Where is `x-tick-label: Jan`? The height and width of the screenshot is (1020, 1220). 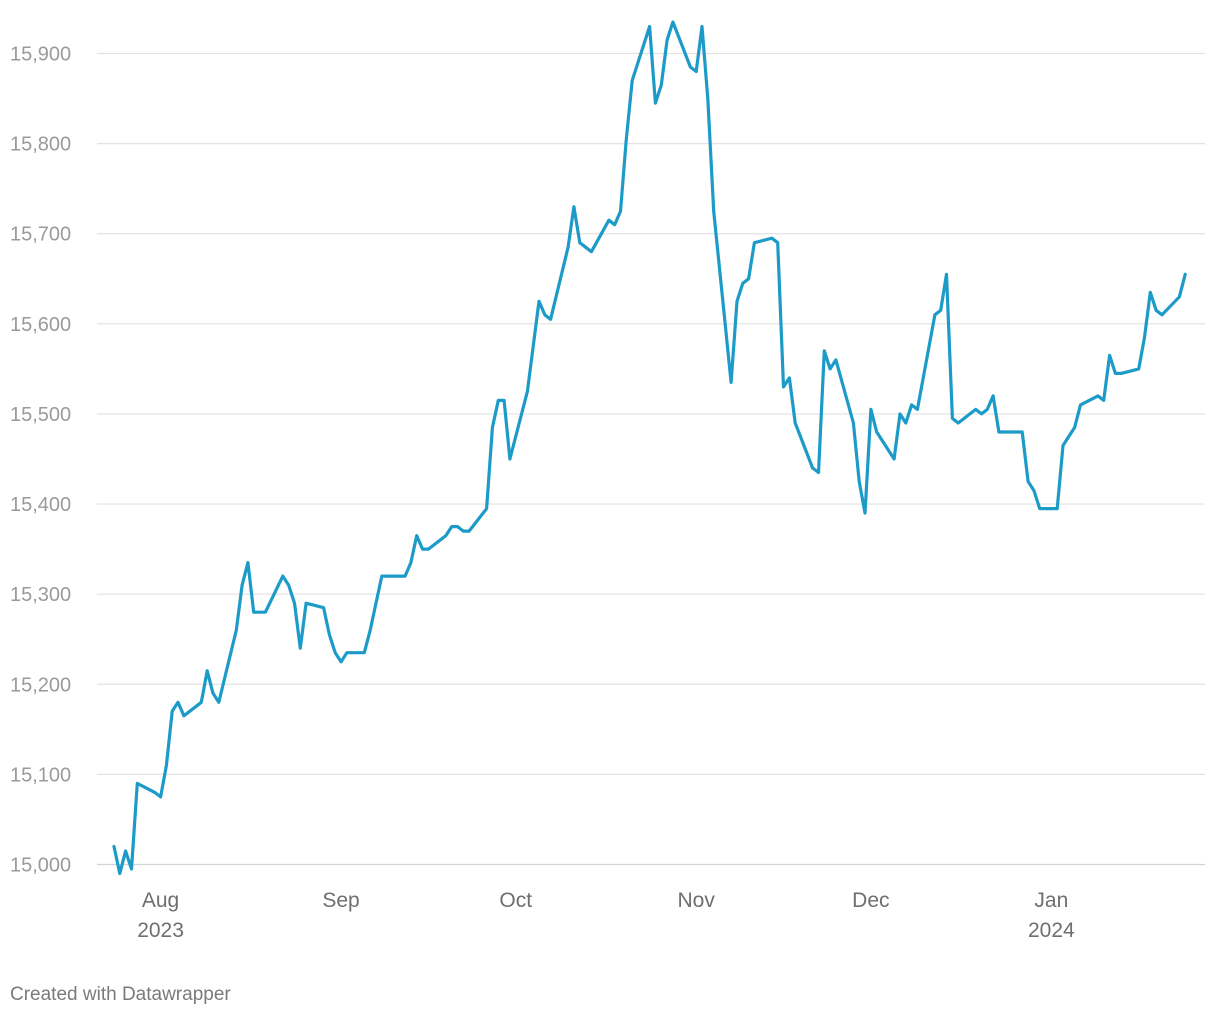
x-tick-label: Jan is located at coordinates (1051, 900).